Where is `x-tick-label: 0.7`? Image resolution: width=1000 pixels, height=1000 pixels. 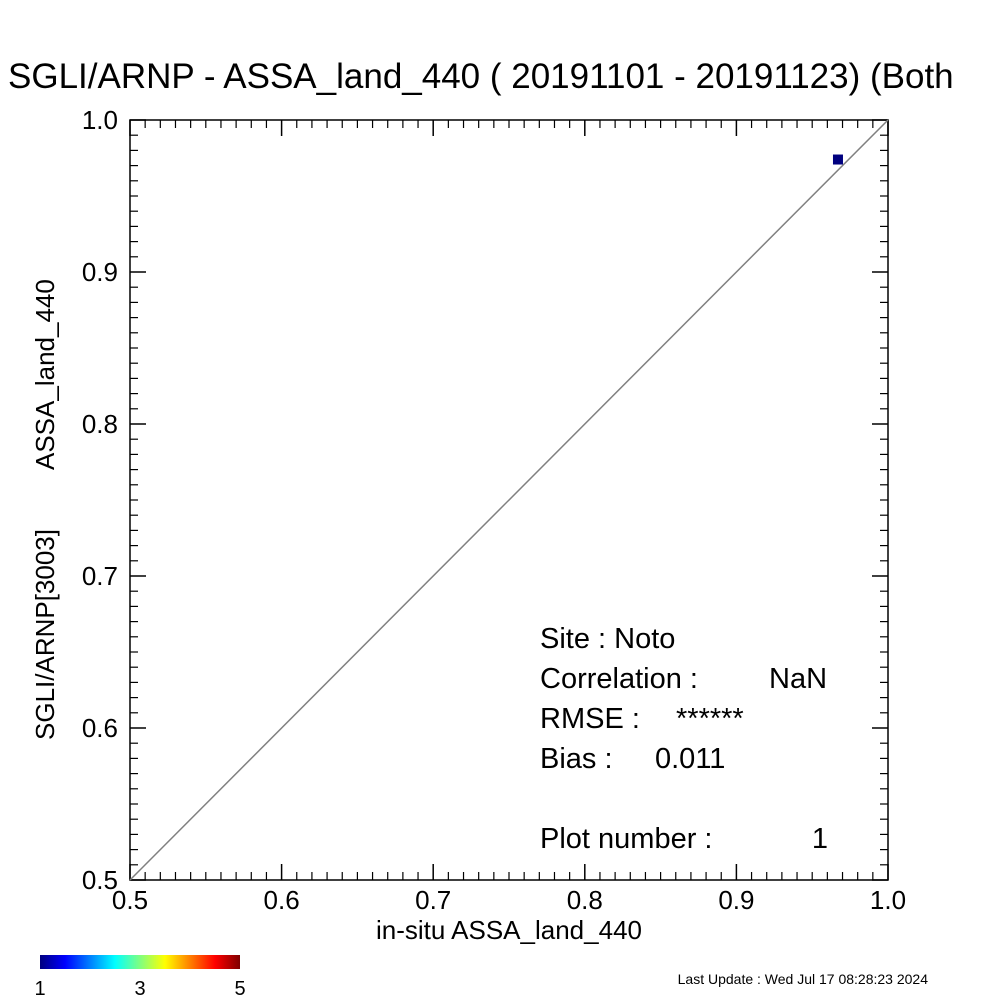
x-tick-label: 0.7 is located at coordinates (433, 900).